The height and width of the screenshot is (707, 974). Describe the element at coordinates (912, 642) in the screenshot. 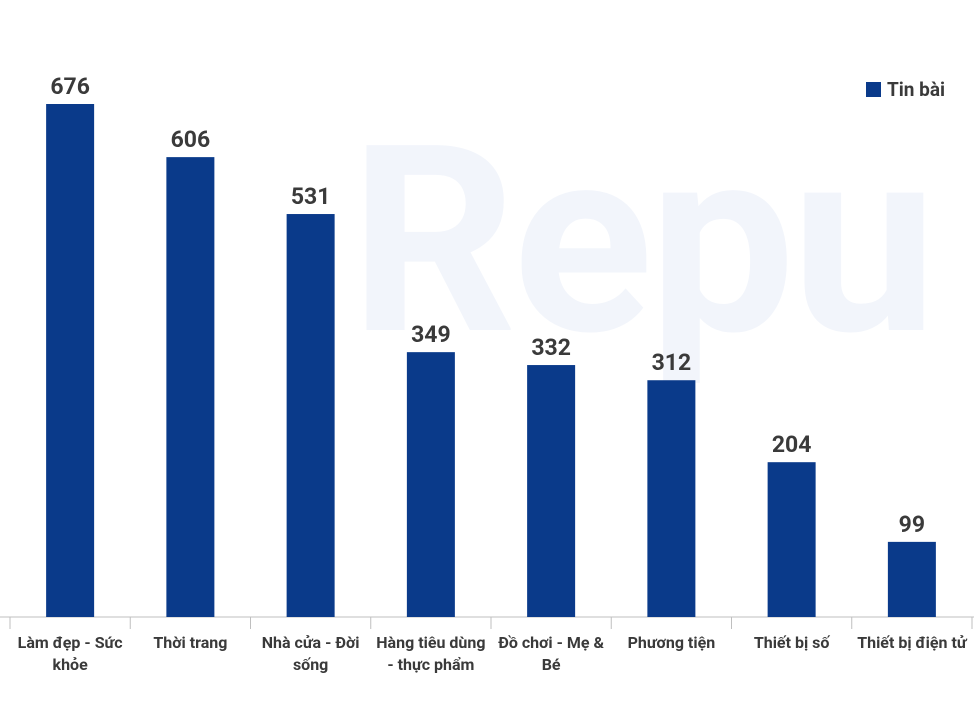

I see `x-tick-label: Thiết bị điện tử` at that location.